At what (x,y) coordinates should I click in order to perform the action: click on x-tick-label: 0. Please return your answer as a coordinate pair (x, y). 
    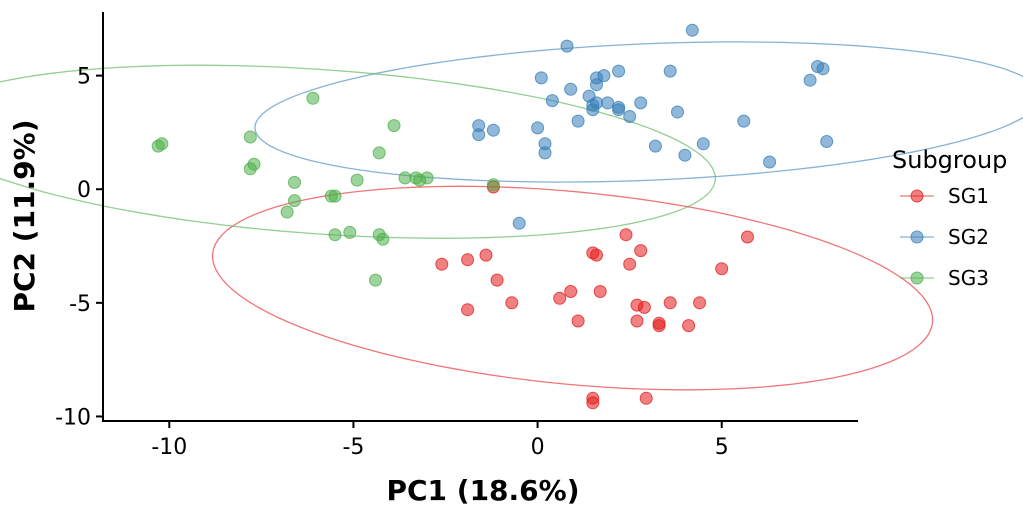
    Looking at the image, I should click on (538, 447).